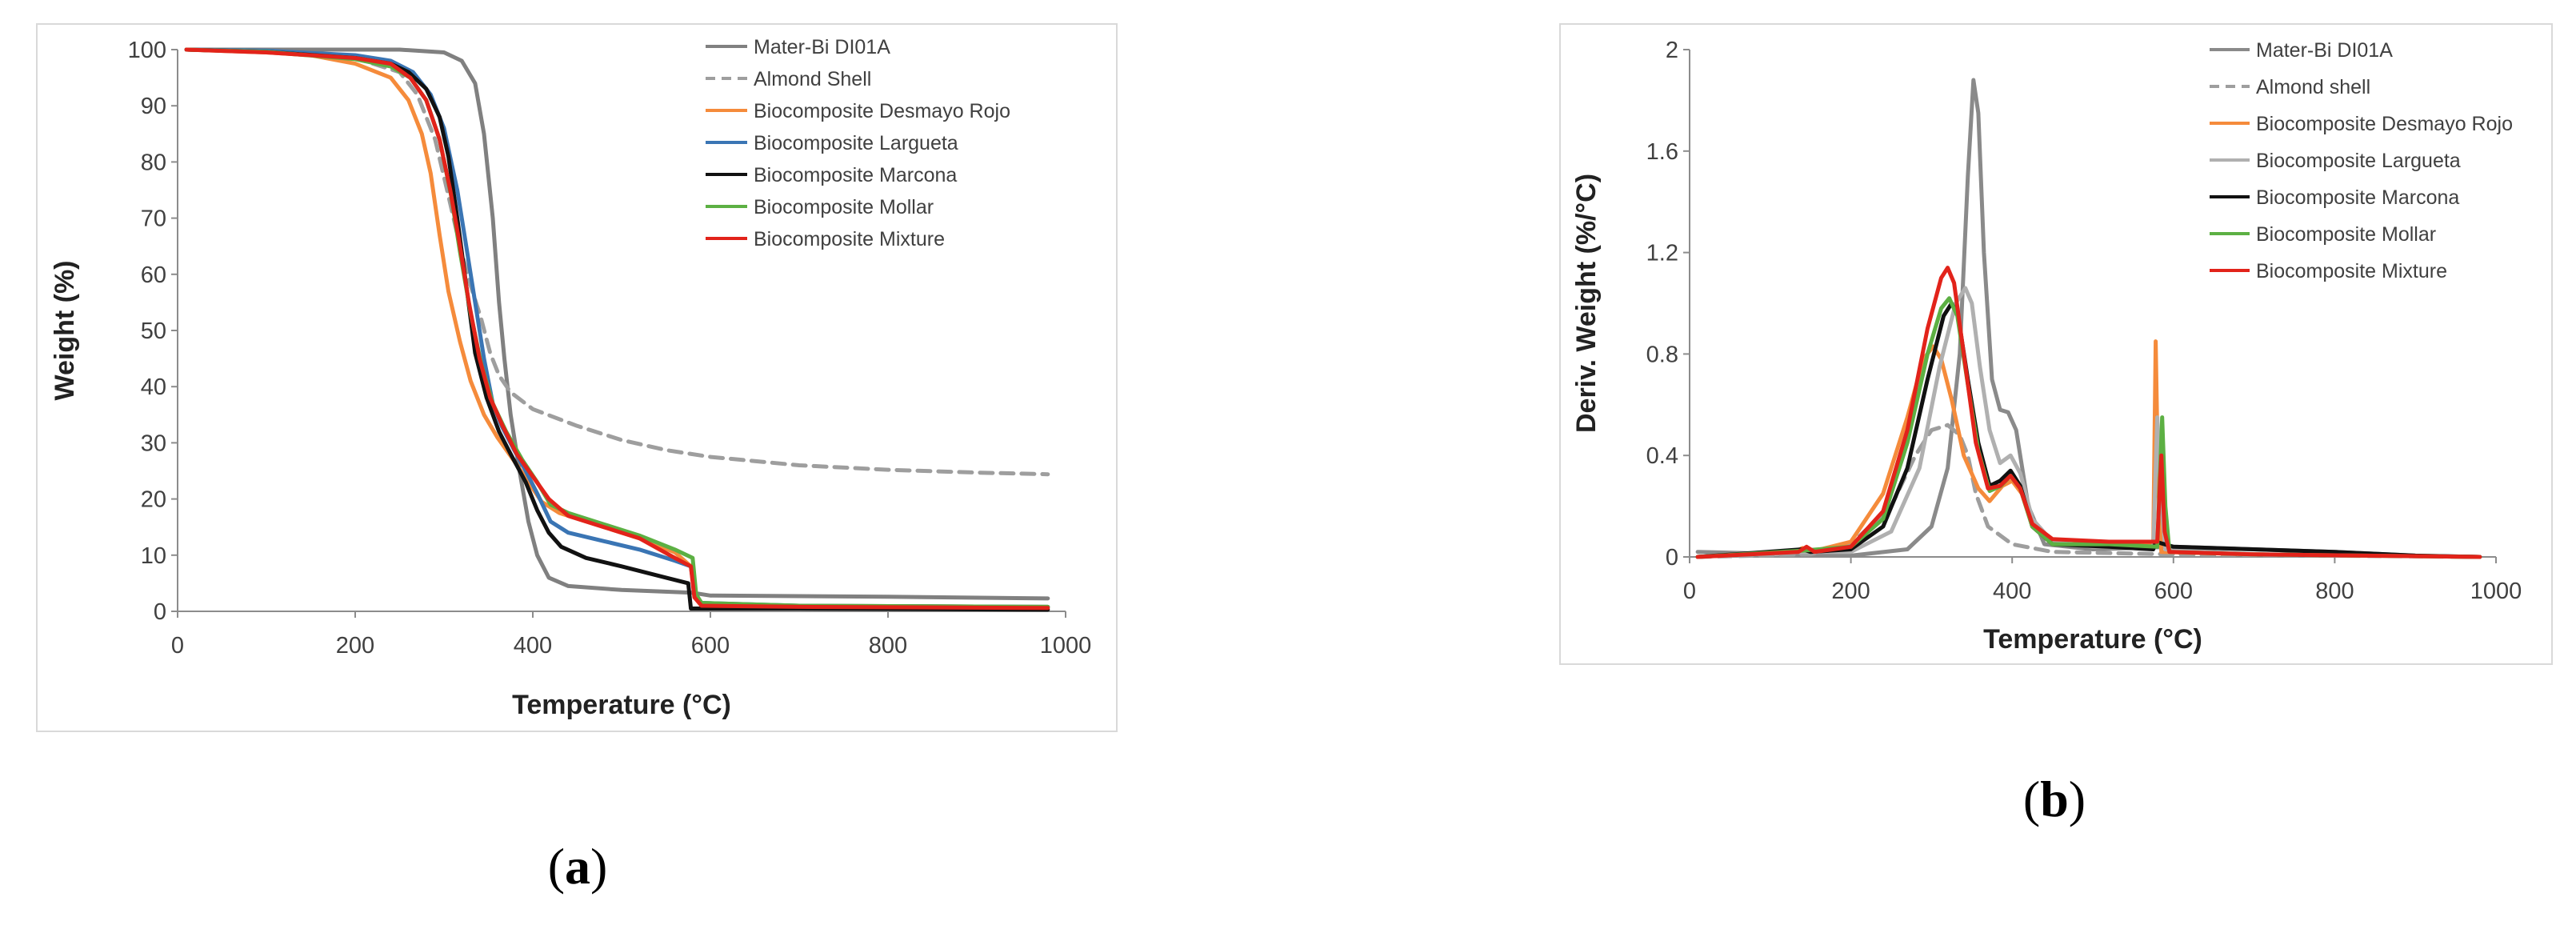 This screenshot has width=2576, height=929. What do you see at coordinates (2012, 591) in the screenshot?
I see `chart-b-x-tick-label: 400` at bounding box center [2012, 591].